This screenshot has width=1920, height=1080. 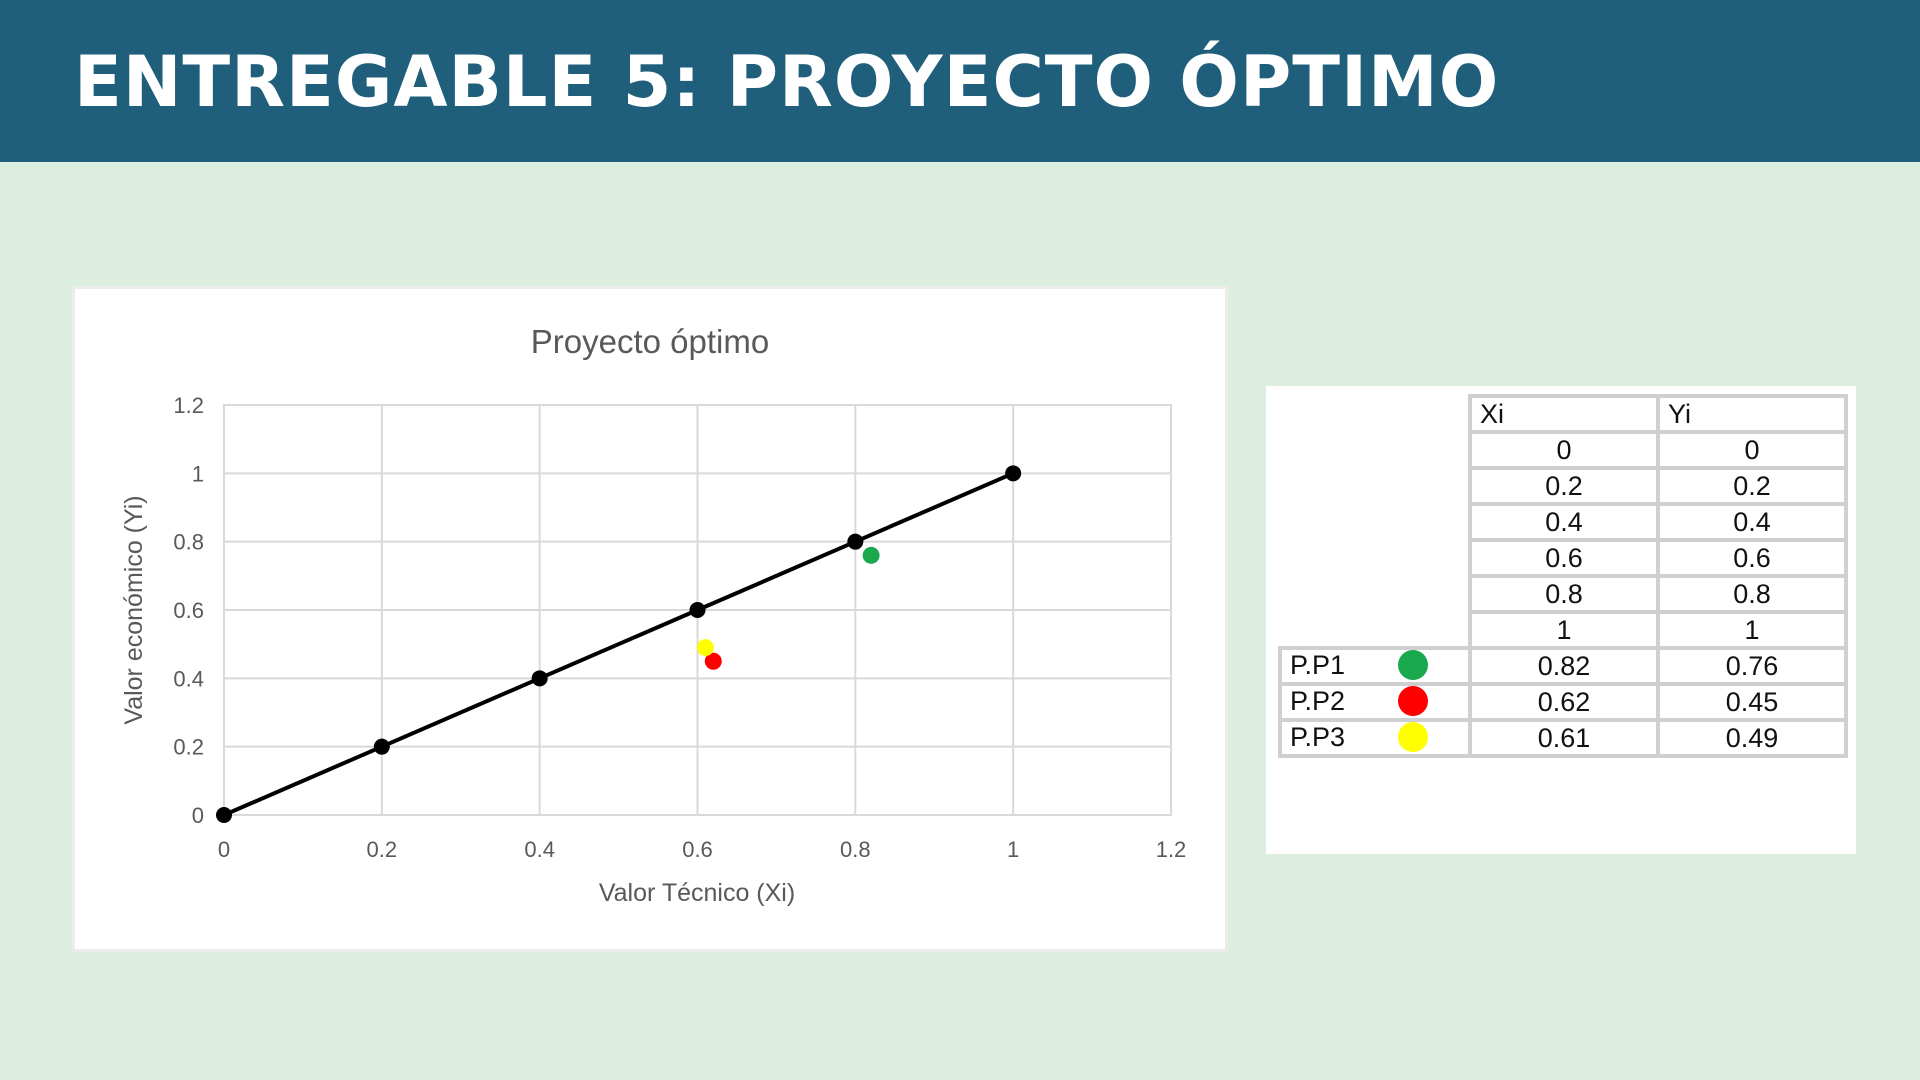 What do you see at coordinates (1318, 665) in the screenshot?
I see `row-label: P.P1` at bounding box center [1318, 665].